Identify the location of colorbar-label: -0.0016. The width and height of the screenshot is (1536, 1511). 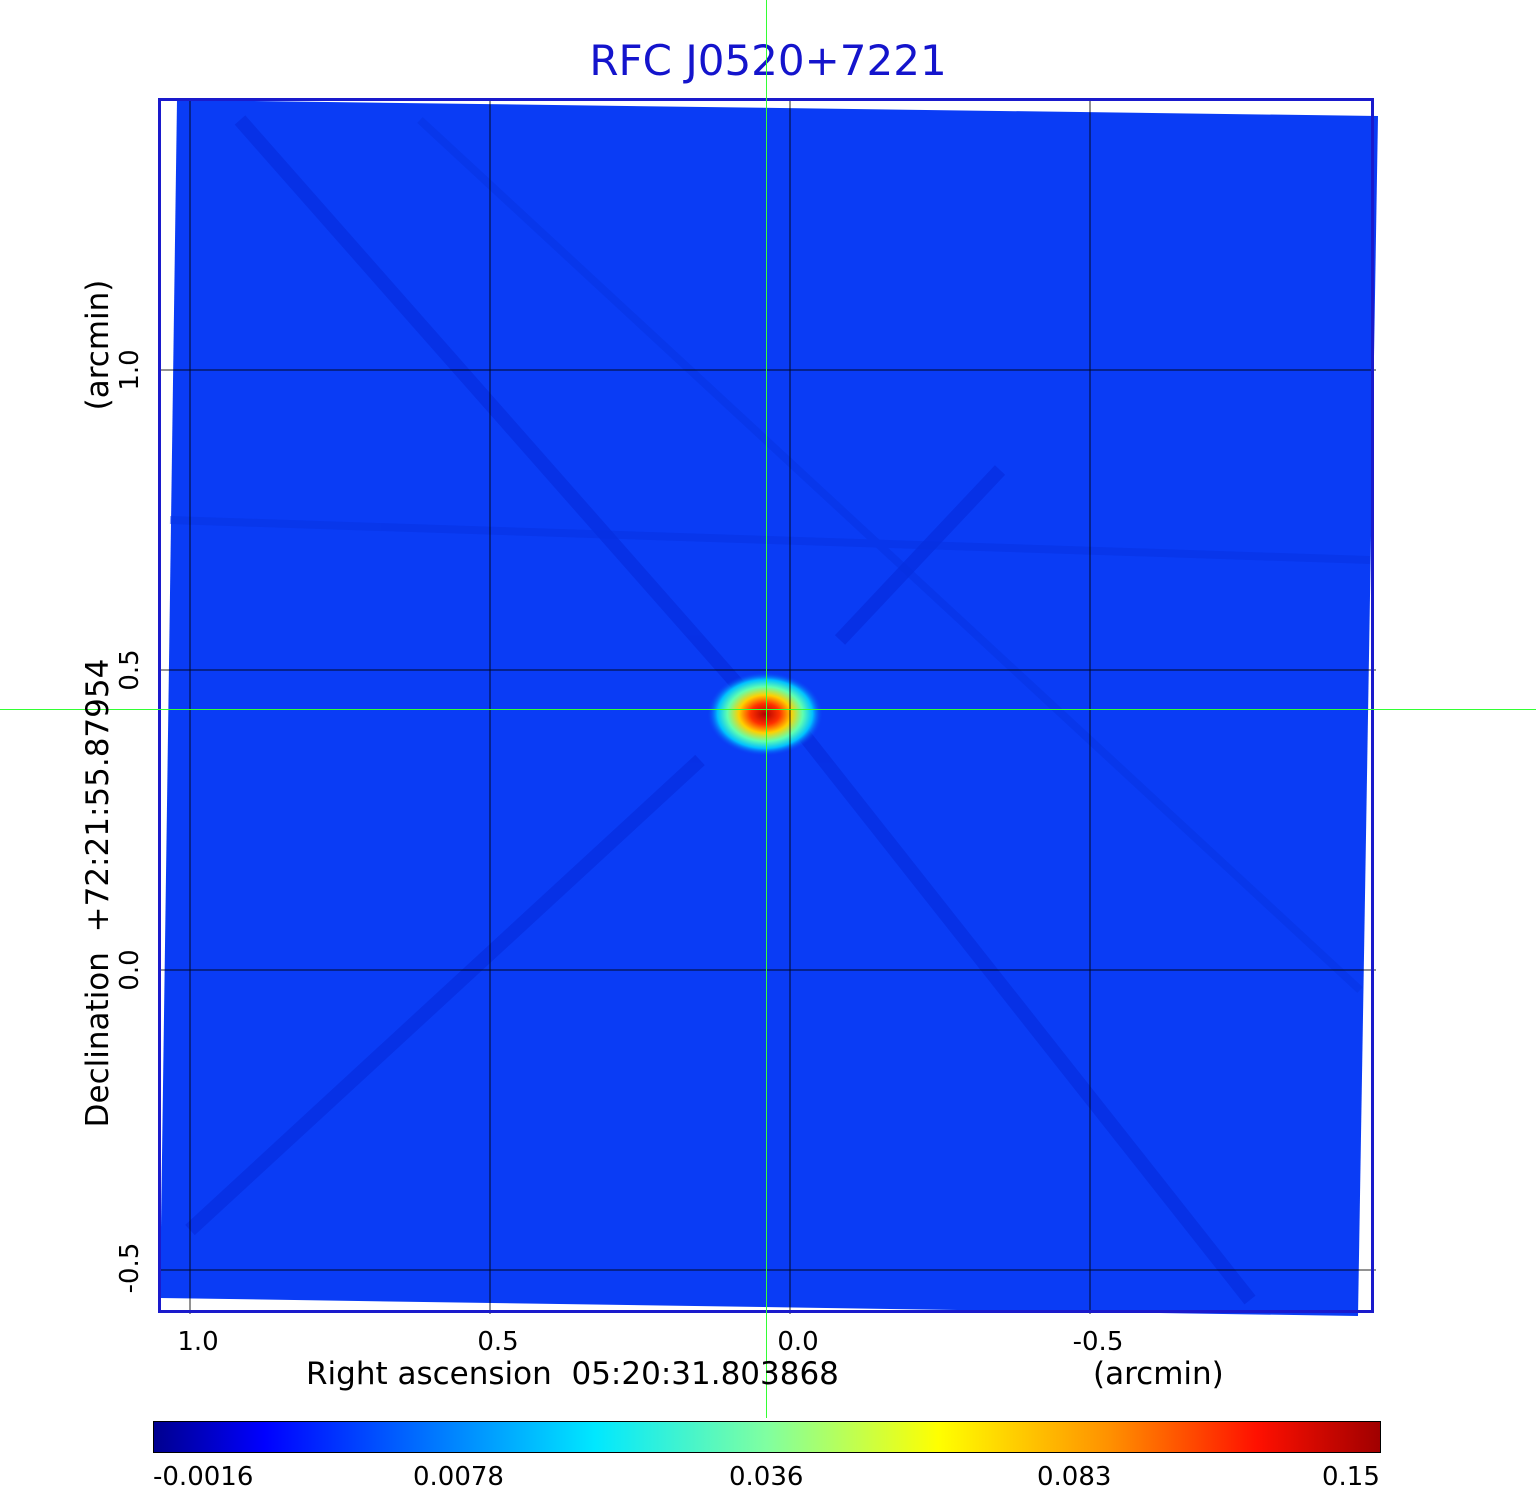
(203, 1477).